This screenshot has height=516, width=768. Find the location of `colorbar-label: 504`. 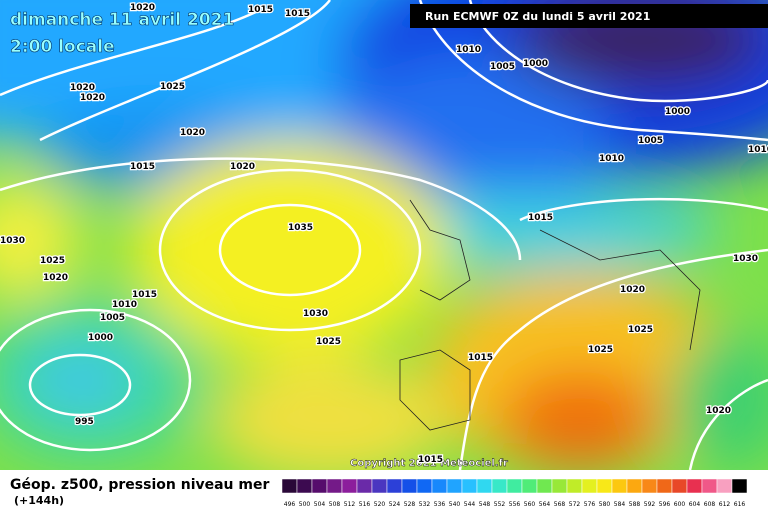

colorbar-label: 504 is located at coordinates (320, 504).